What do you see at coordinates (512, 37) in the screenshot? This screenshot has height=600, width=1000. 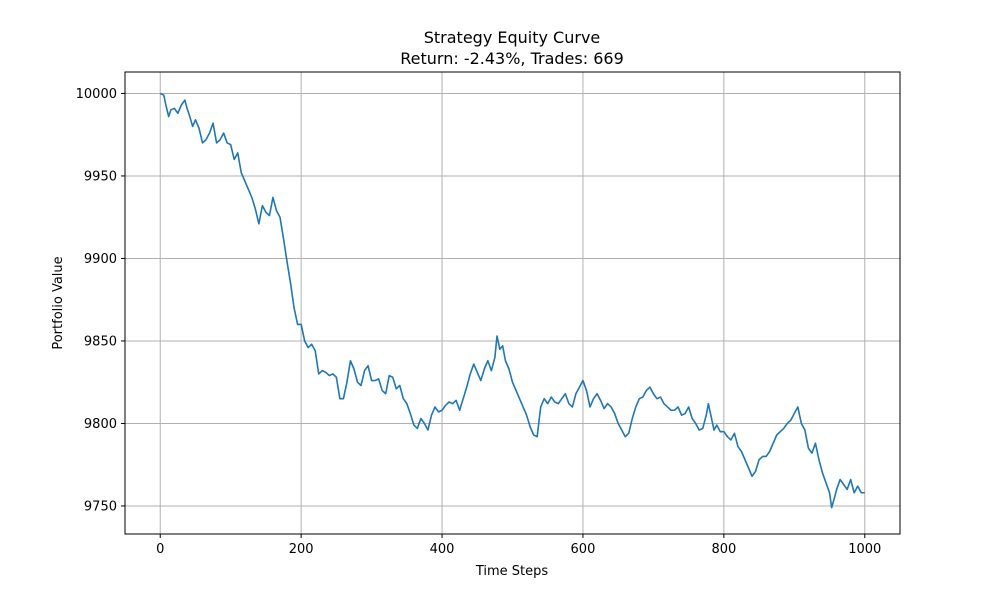 I see `chart-title: Strategy Equity Curve` at bounding box center [512, 37].